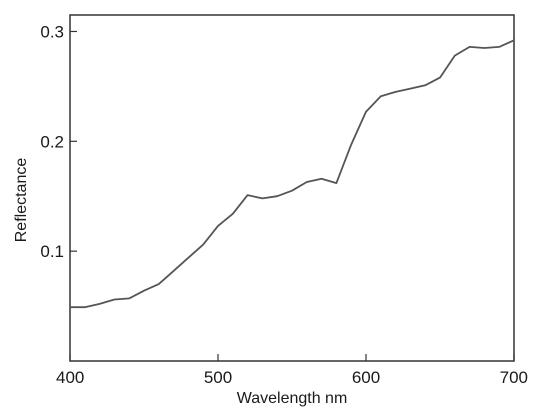 The width and height of the screenshot is (533, 409). Describe the element at coordinates (292, 370) in the screenshot. I see `x-axis-ticks: 400 500 600 700` at that location.